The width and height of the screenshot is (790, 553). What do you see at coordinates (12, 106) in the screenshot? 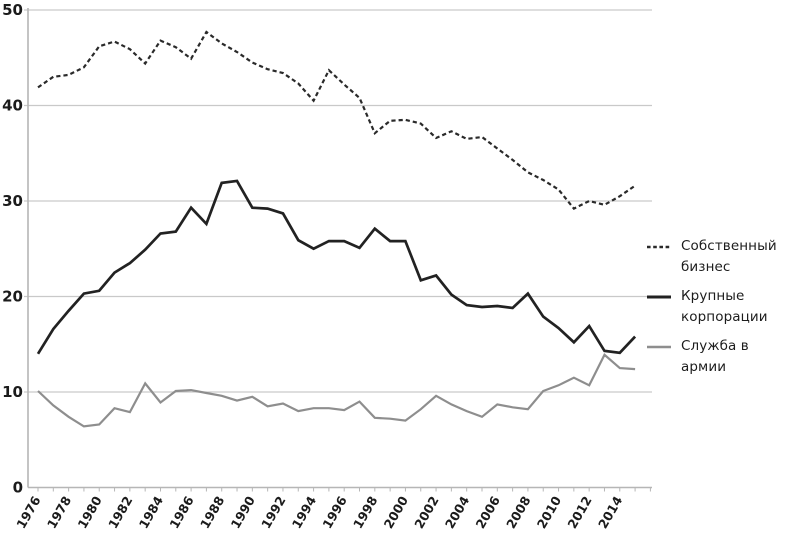
I see `svg-text: 40` at bounding box center [12, 106].